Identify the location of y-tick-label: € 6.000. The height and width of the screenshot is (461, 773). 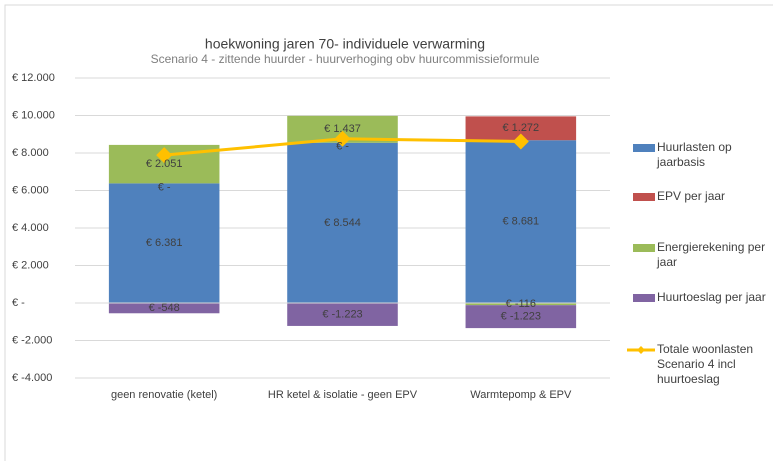
(30, 190).